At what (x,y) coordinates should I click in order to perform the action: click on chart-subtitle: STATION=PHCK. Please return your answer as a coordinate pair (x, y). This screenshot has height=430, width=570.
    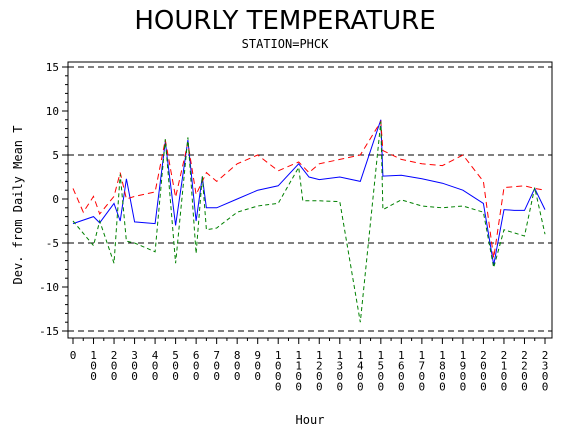
    Looking at the image, I should click on (285, 44).